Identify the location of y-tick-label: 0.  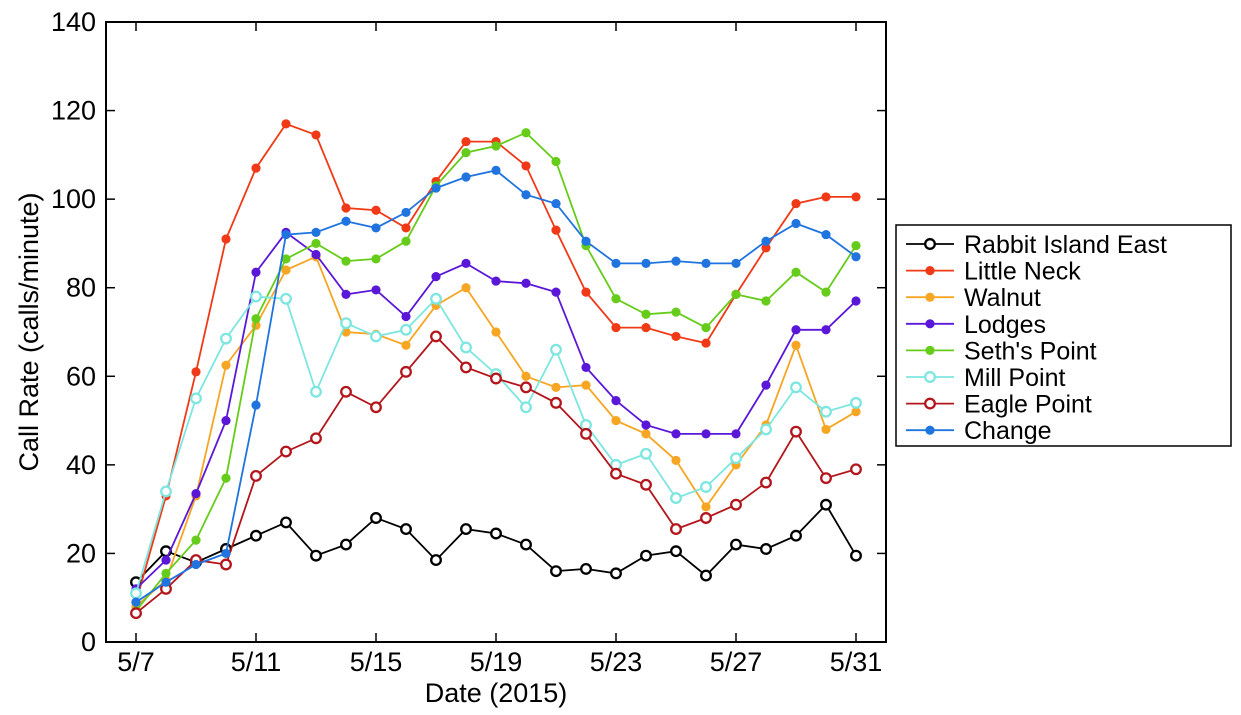
(88, 642).